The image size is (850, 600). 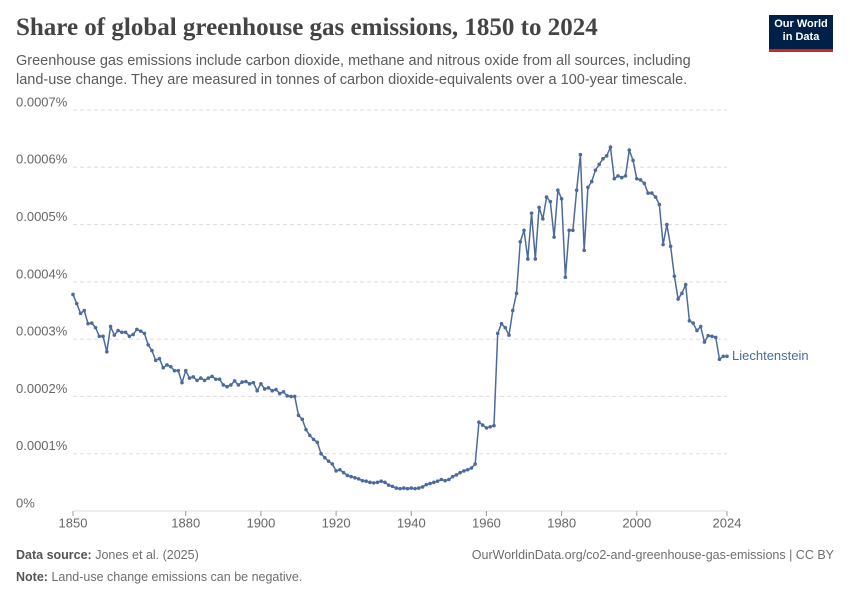 I want to click on x-tick-label: 2024, so click(x=727, y=522).